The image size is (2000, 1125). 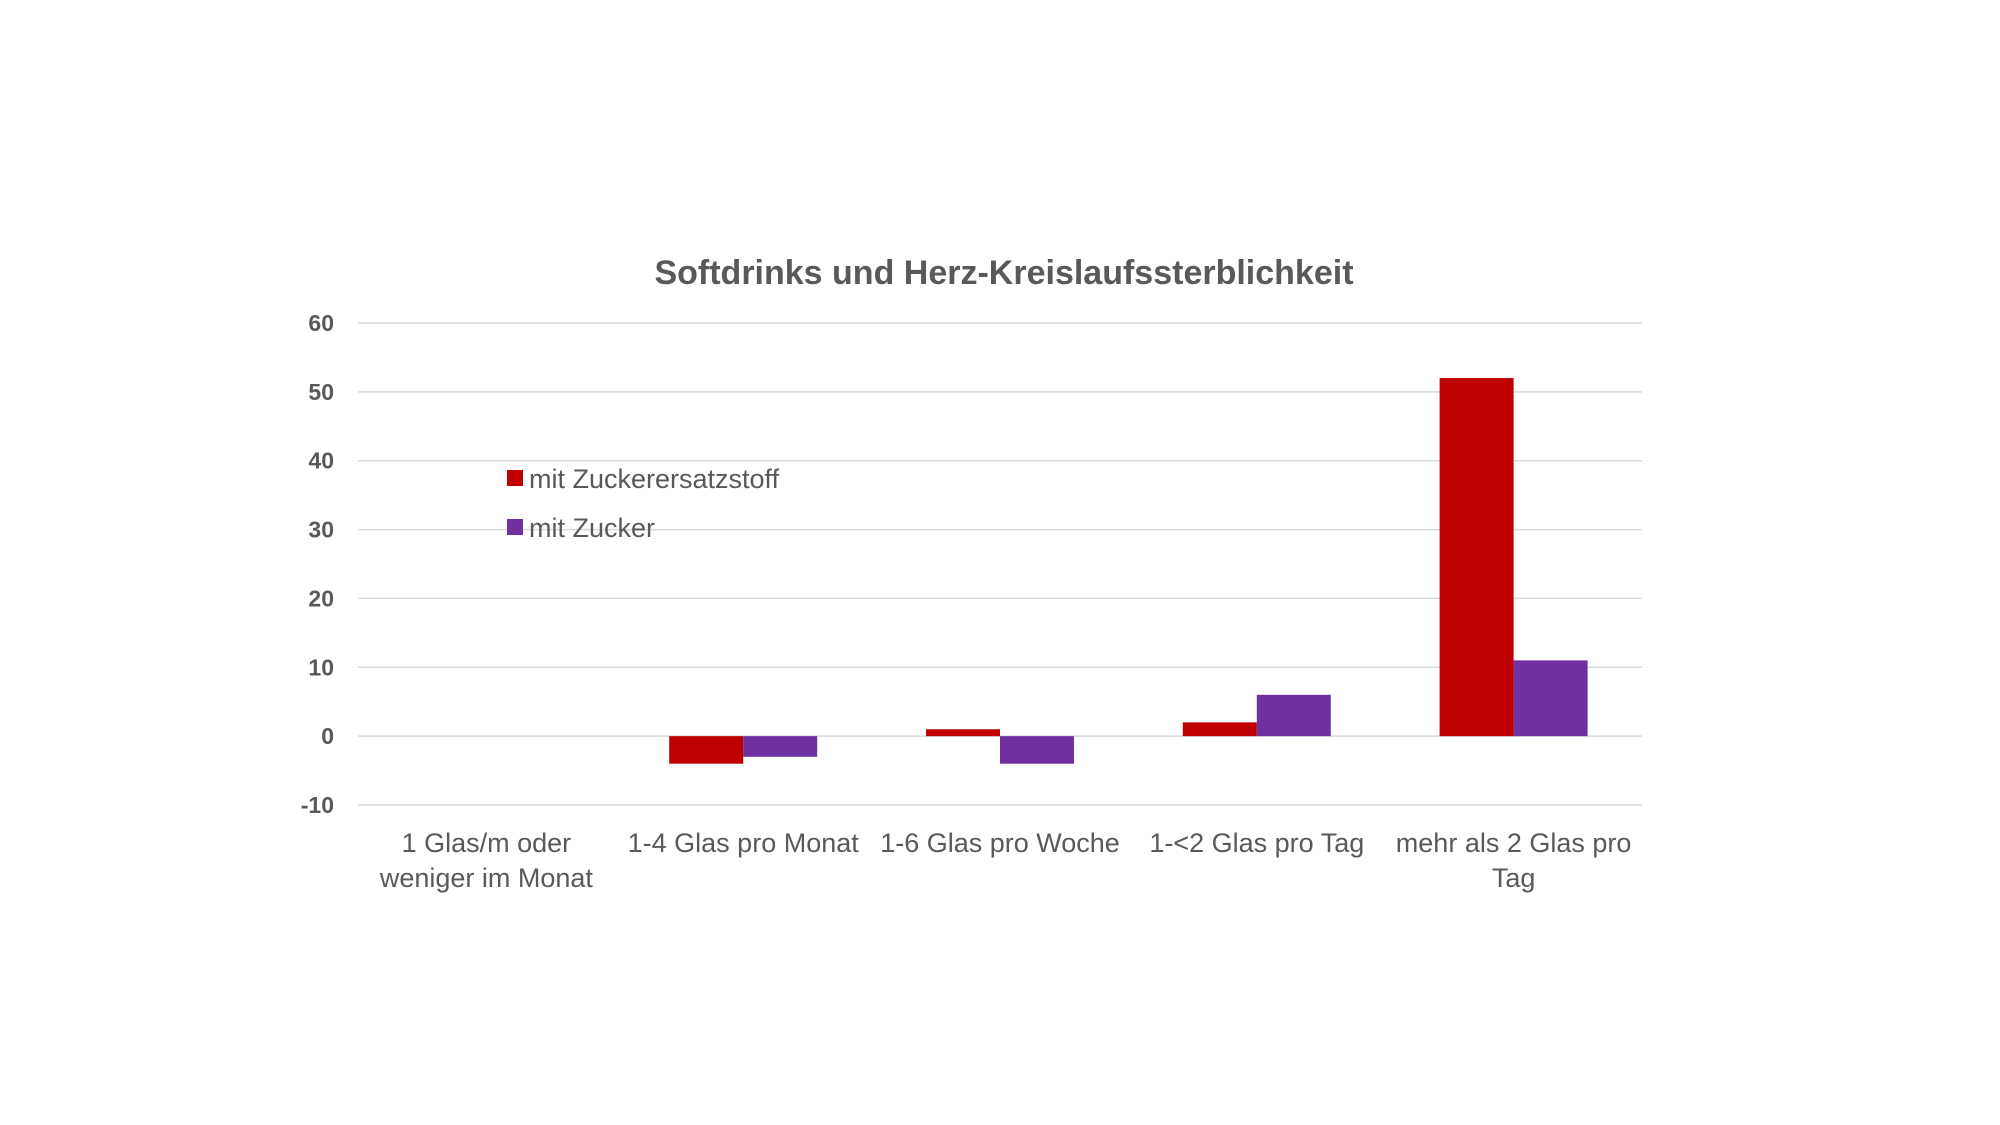 What do you see at coordinates (592, 528) in the screenshot?
I see `legend-label-mit-zucker: mit Zucker` at bounding box center [592, 528].